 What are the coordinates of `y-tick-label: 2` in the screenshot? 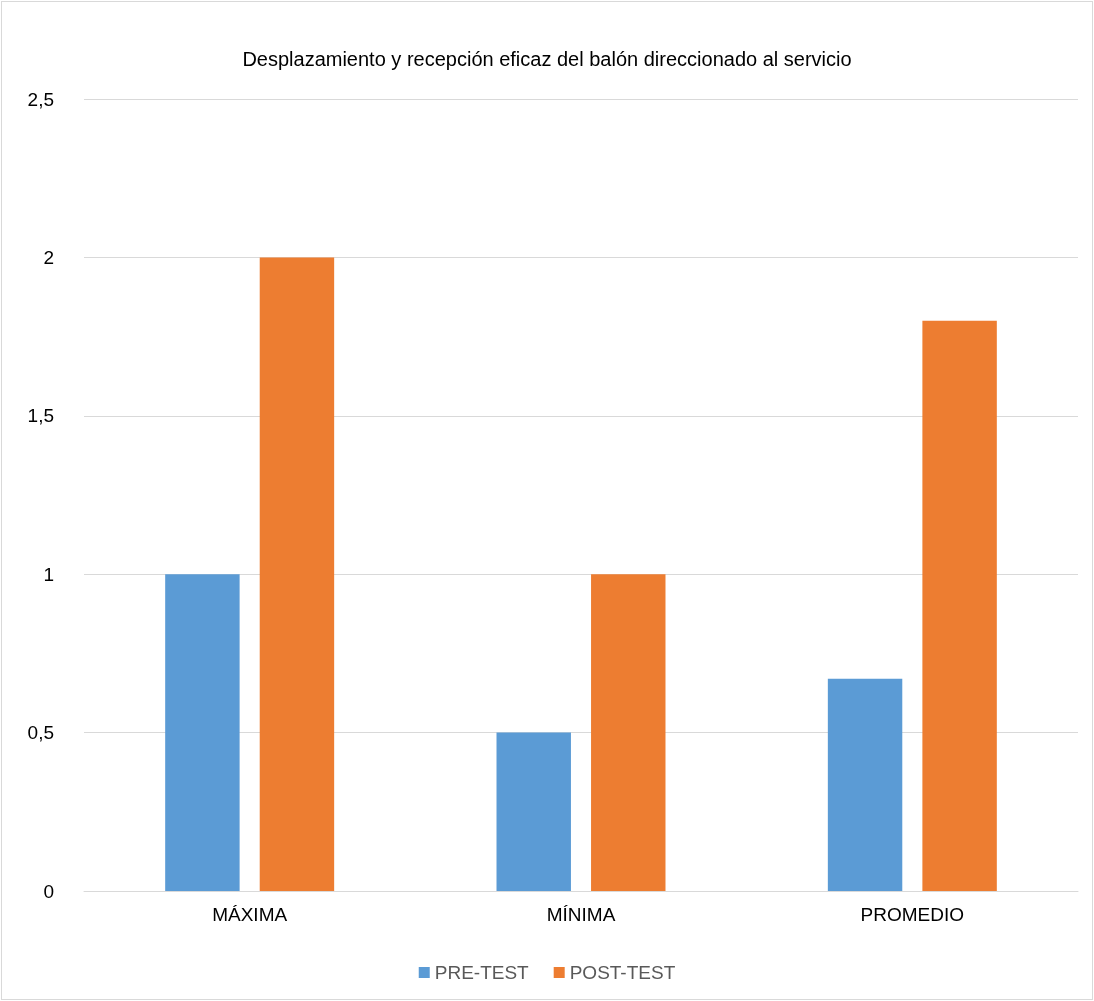 It's located at (48, 257).